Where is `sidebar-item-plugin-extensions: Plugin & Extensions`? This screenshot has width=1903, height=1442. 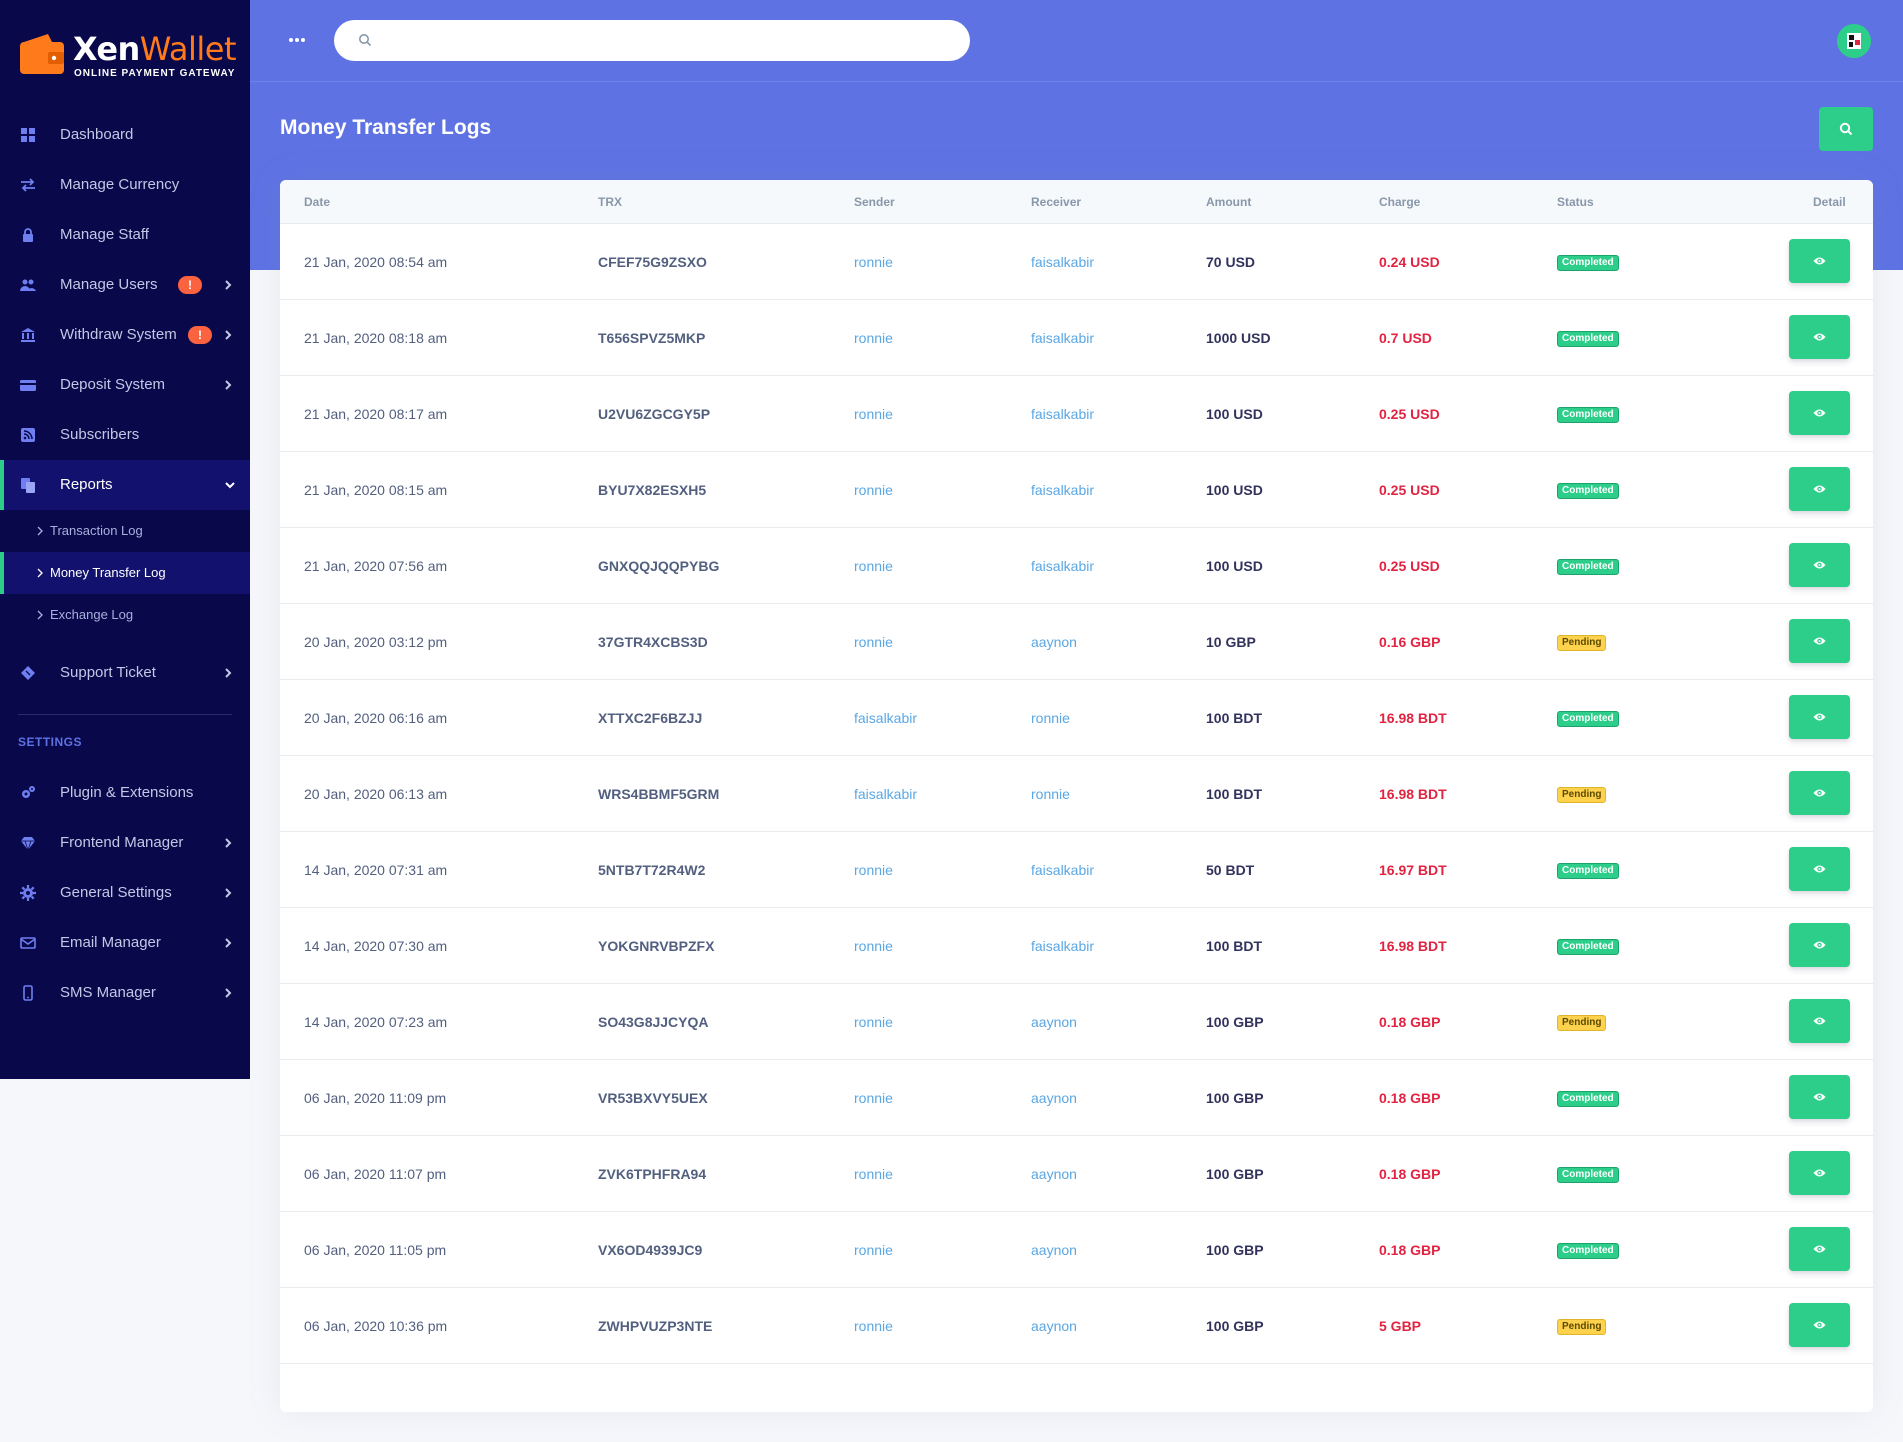 sidebar-item-plugin-extensions: Plugin & Extensions is located at coordinates (125, 793).